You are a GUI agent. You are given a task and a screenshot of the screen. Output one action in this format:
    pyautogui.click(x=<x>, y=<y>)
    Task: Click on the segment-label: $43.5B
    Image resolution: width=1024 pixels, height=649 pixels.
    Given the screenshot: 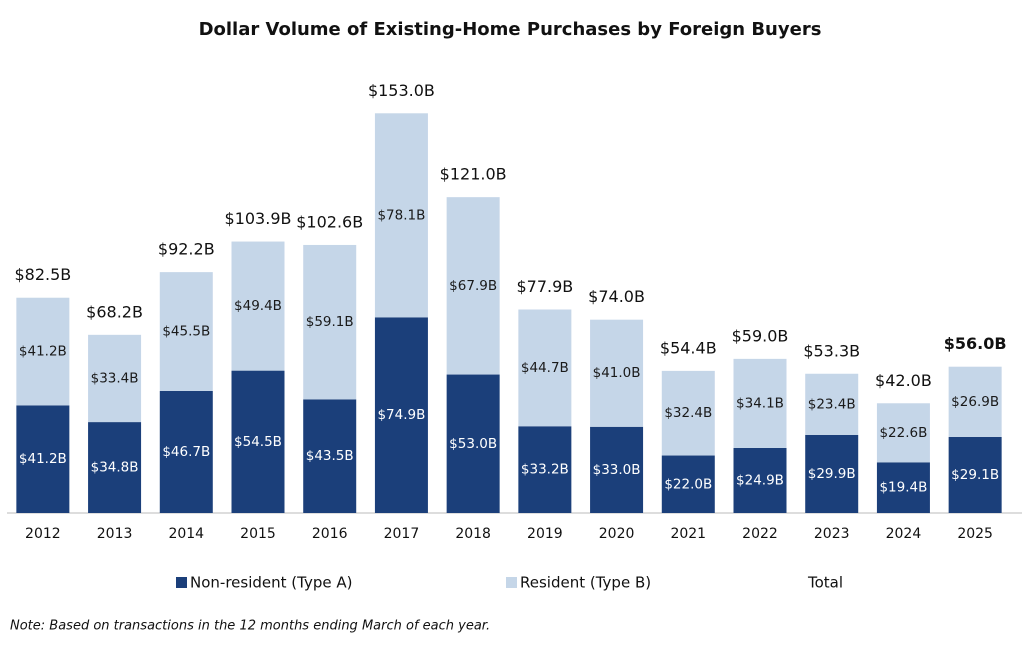 What is the action you would take?
    pyautogui.click(x=330, y=456)
    